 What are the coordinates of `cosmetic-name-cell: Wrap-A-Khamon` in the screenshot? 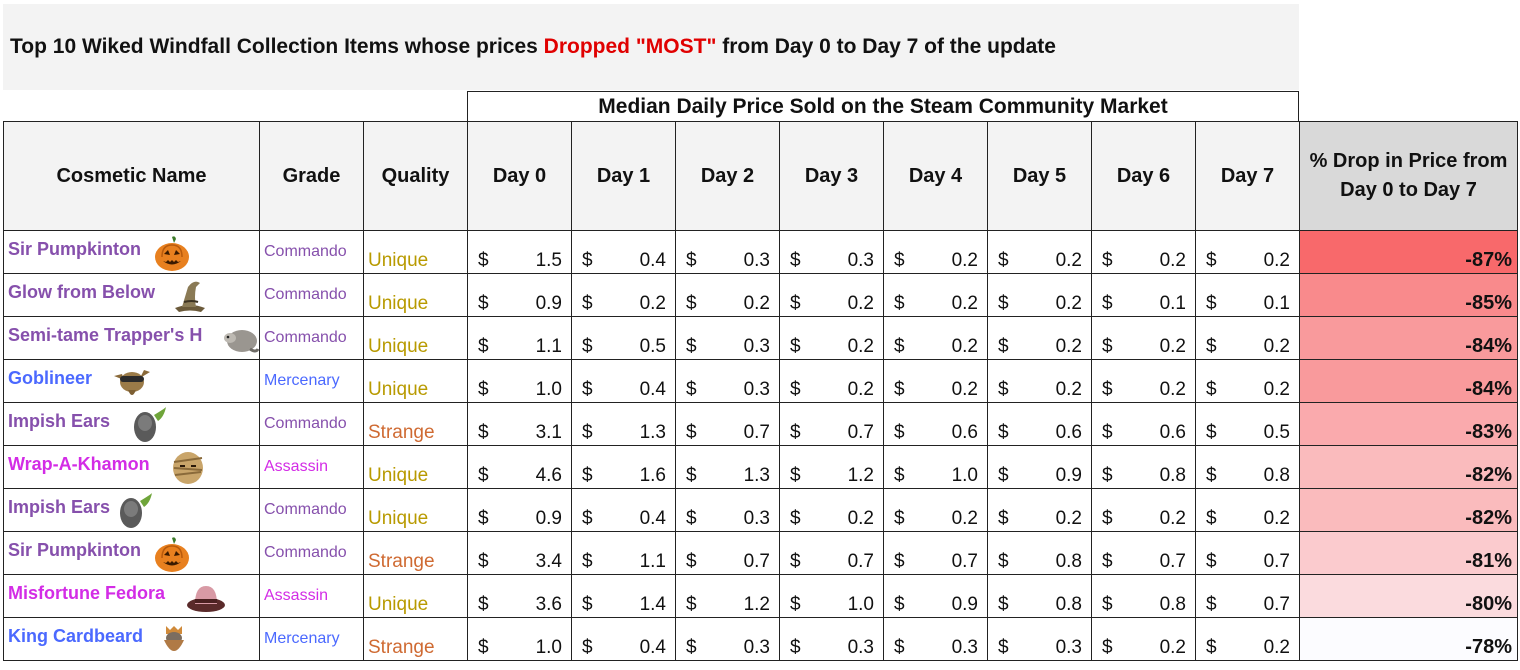 It's located at (131, 467).